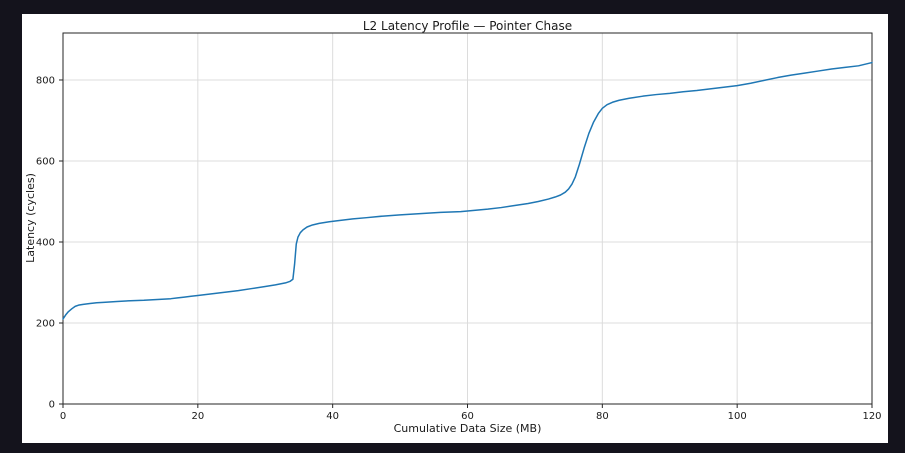 This screenshot has height=453, width=905. What do you see at coordinates (602, 416) in the screenshot?
I see `tick-label-x-80: 80` at bounding box center [602, 416].